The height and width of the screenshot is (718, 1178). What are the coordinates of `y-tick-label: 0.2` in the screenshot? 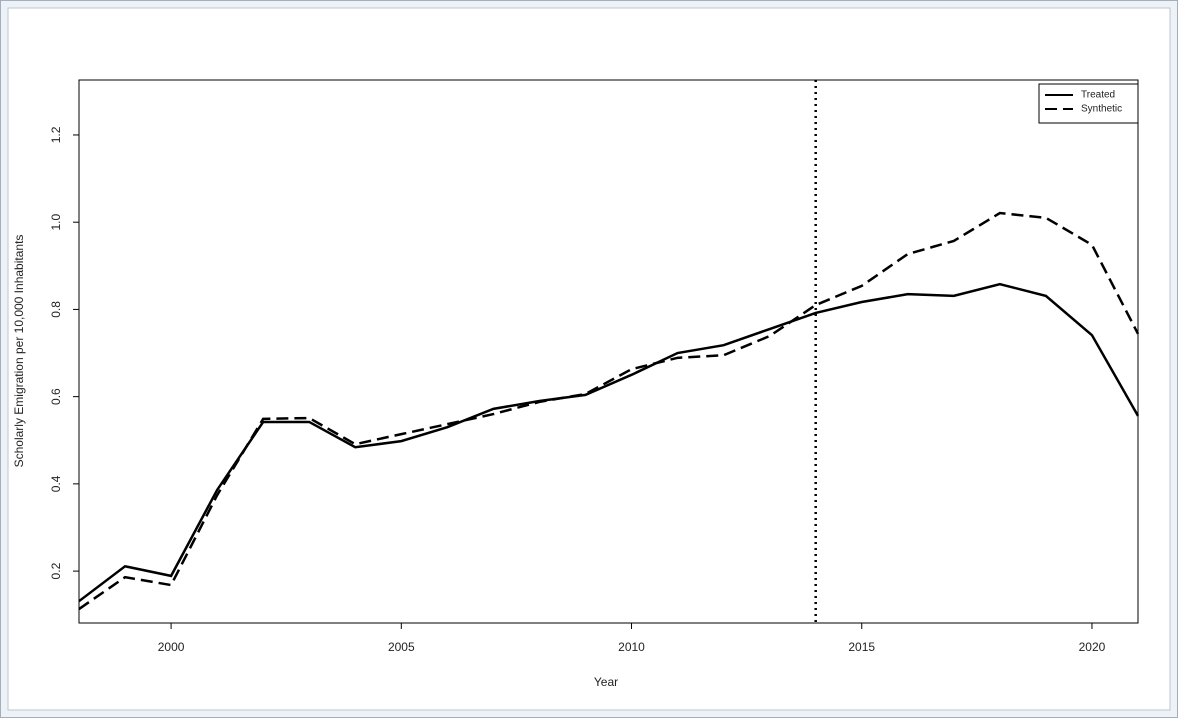 It's located at (56, 570).